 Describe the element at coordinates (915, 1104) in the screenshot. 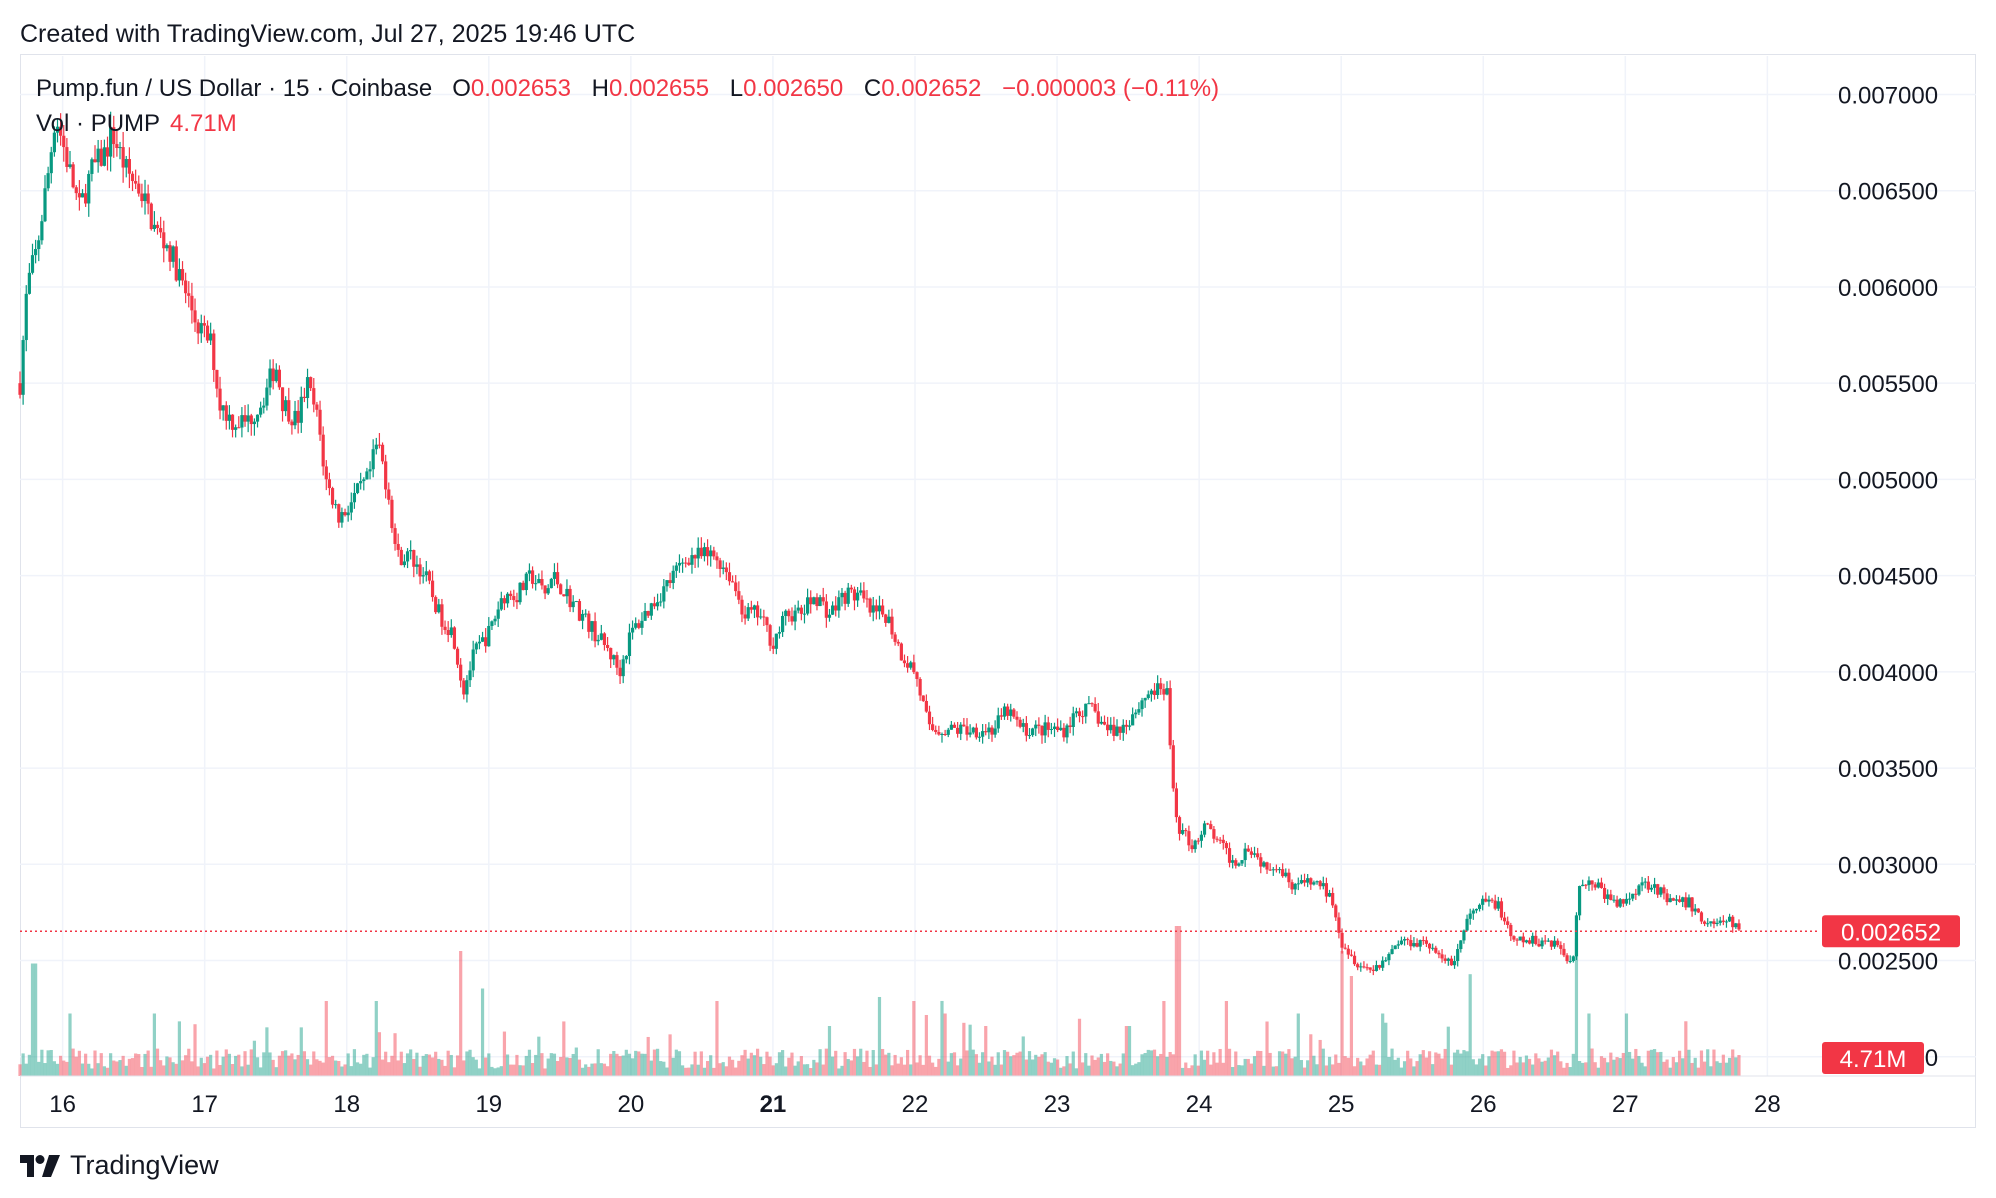

I see `x-tick-label: 22` at that location.